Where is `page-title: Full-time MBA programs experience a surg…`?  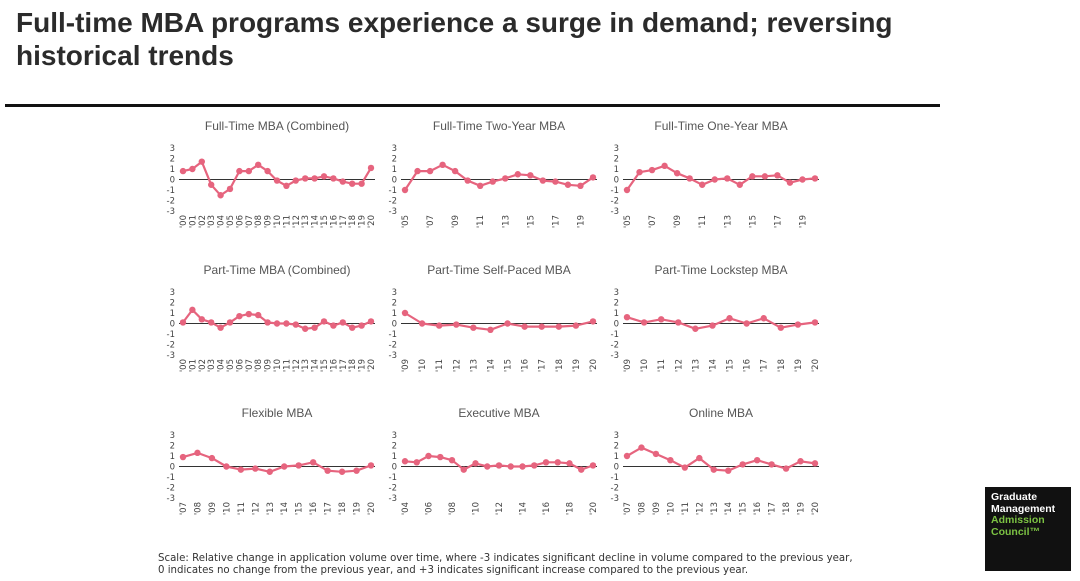 page-title: Full-time MBA programs experience a surg… is located at coordinates (454, 39).